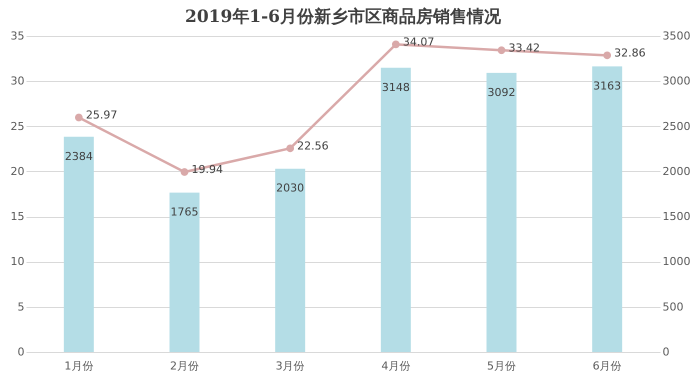 The width and height of the screenshot is (700, 379). Describe the element at coordinates (676, 126) in the screenshot. I see `y2-tick-label: 2500` at that location.